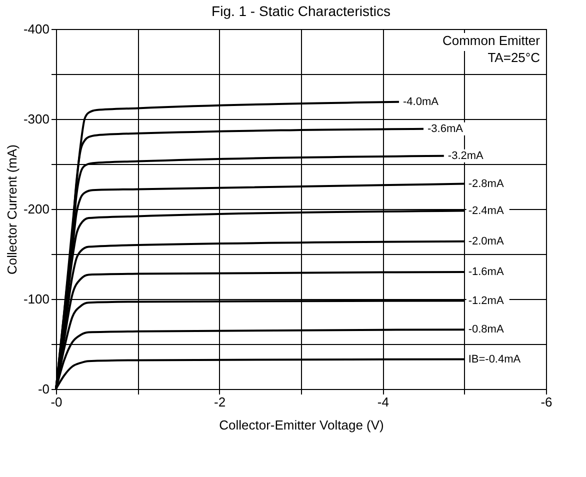 The width and height of the screenshot is (586, 477). What do you see at coordinates (36, 119) in the screenshot?
I see `y-tick-label: -300` at bounding box center [36, 119].